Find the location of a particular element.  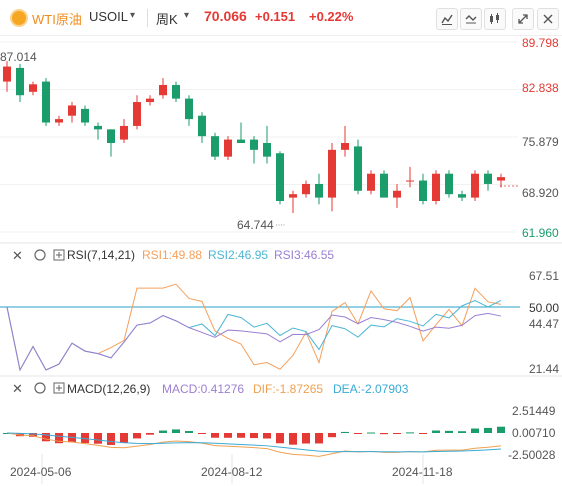

candle-style-button is located at coordinates (495, 19).